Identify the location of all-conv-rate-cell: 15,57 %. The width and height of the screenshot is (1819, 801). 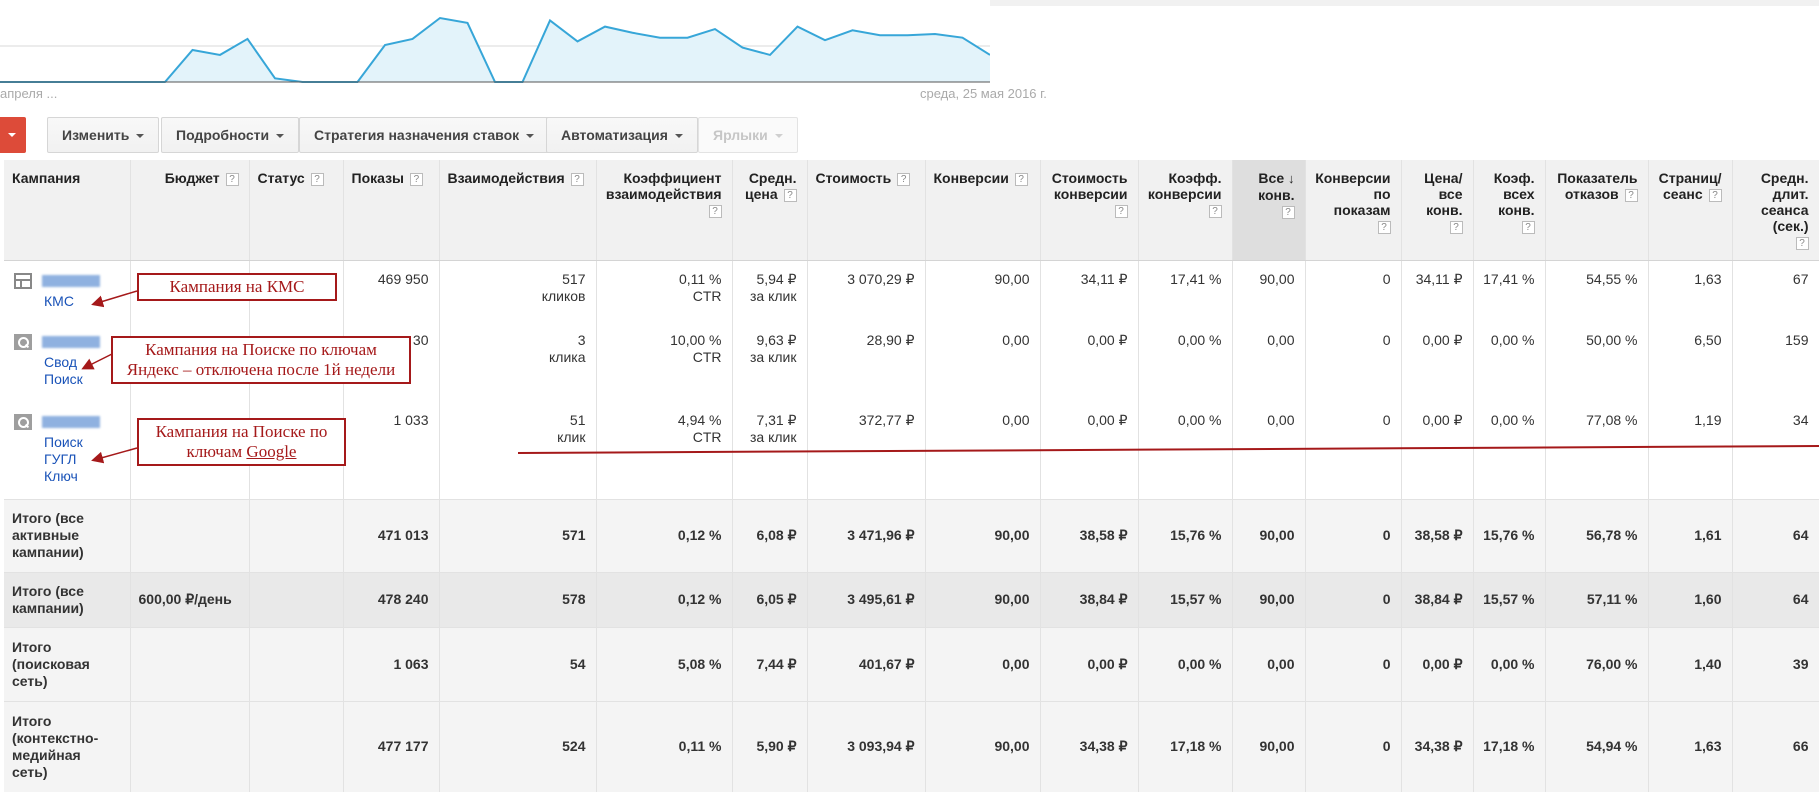
(1509, 599).